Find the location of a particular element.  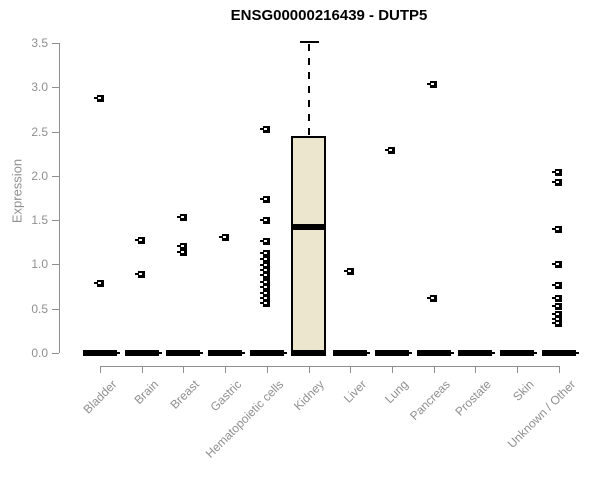

x-axis-line is located at coordinates (330, 366).